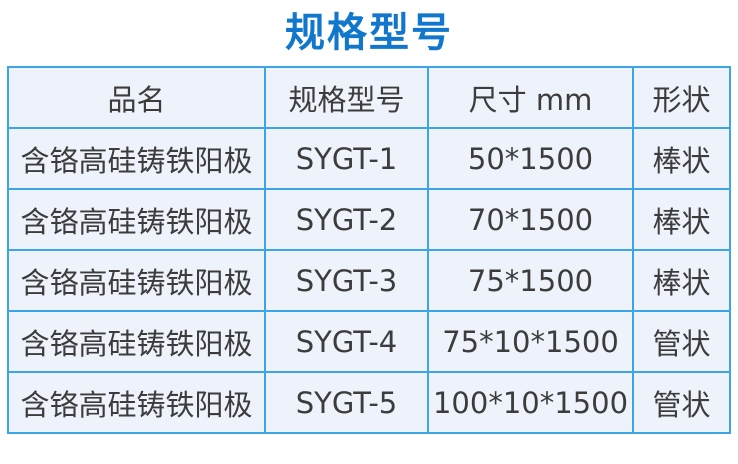 The image size is (738, 464). What do you see at coordinates (681, 97) in the screenshot?
I see `column-header-shape: 形状` at bounding box center [681, 97].